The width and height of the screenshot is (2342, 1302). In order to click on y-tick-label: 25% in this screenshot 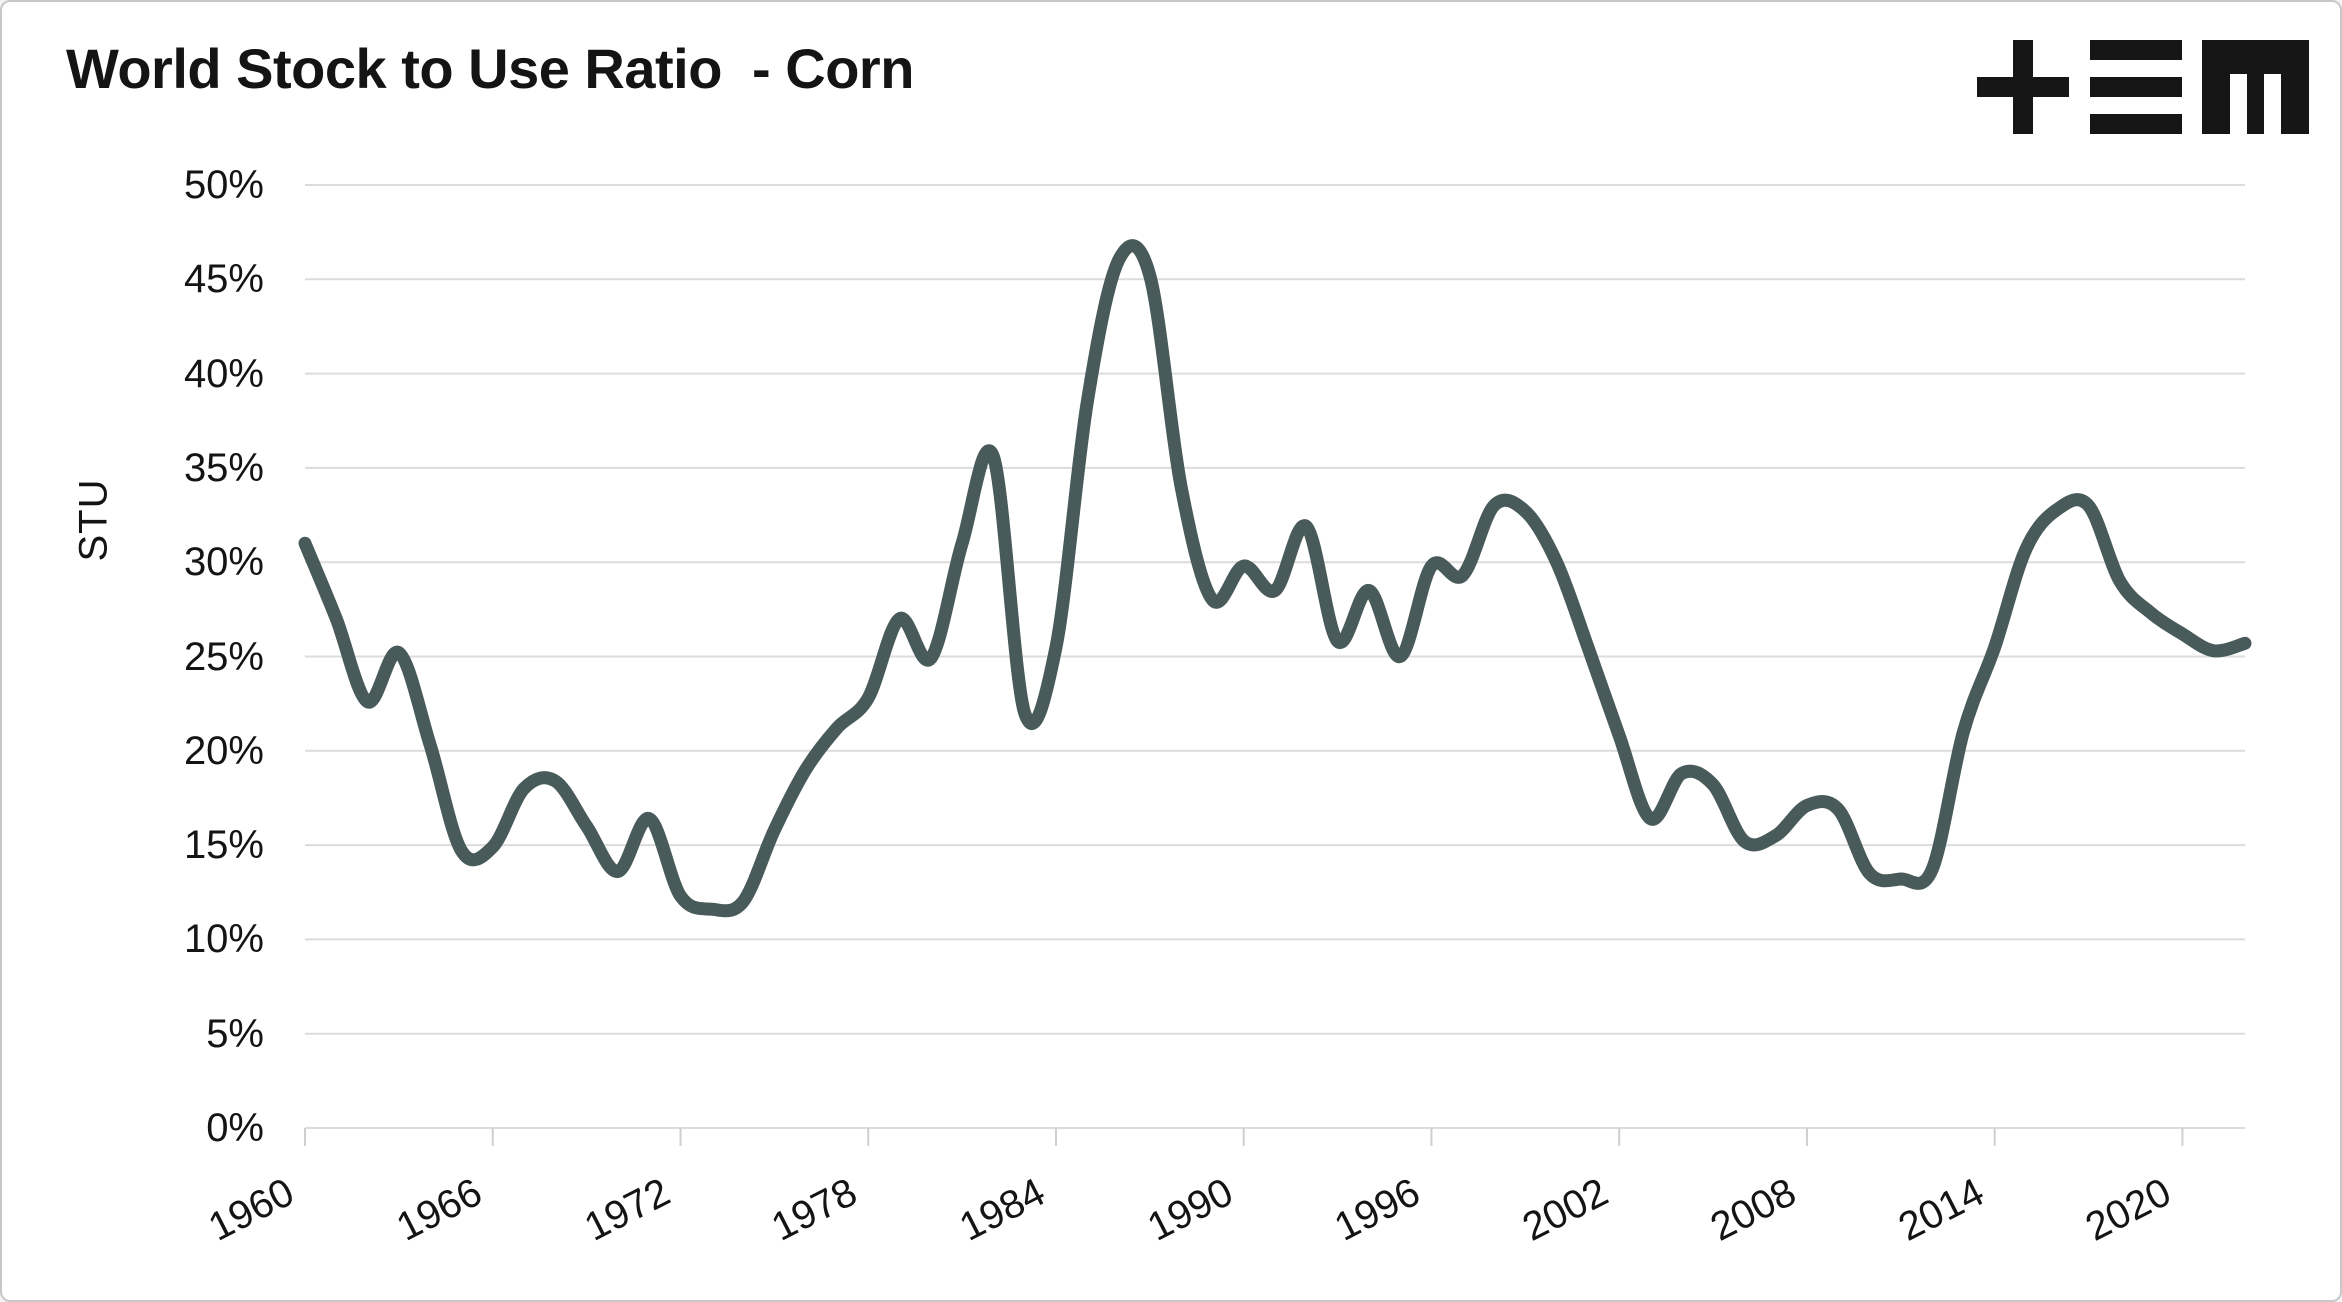, I will do `click(223, 656)`.